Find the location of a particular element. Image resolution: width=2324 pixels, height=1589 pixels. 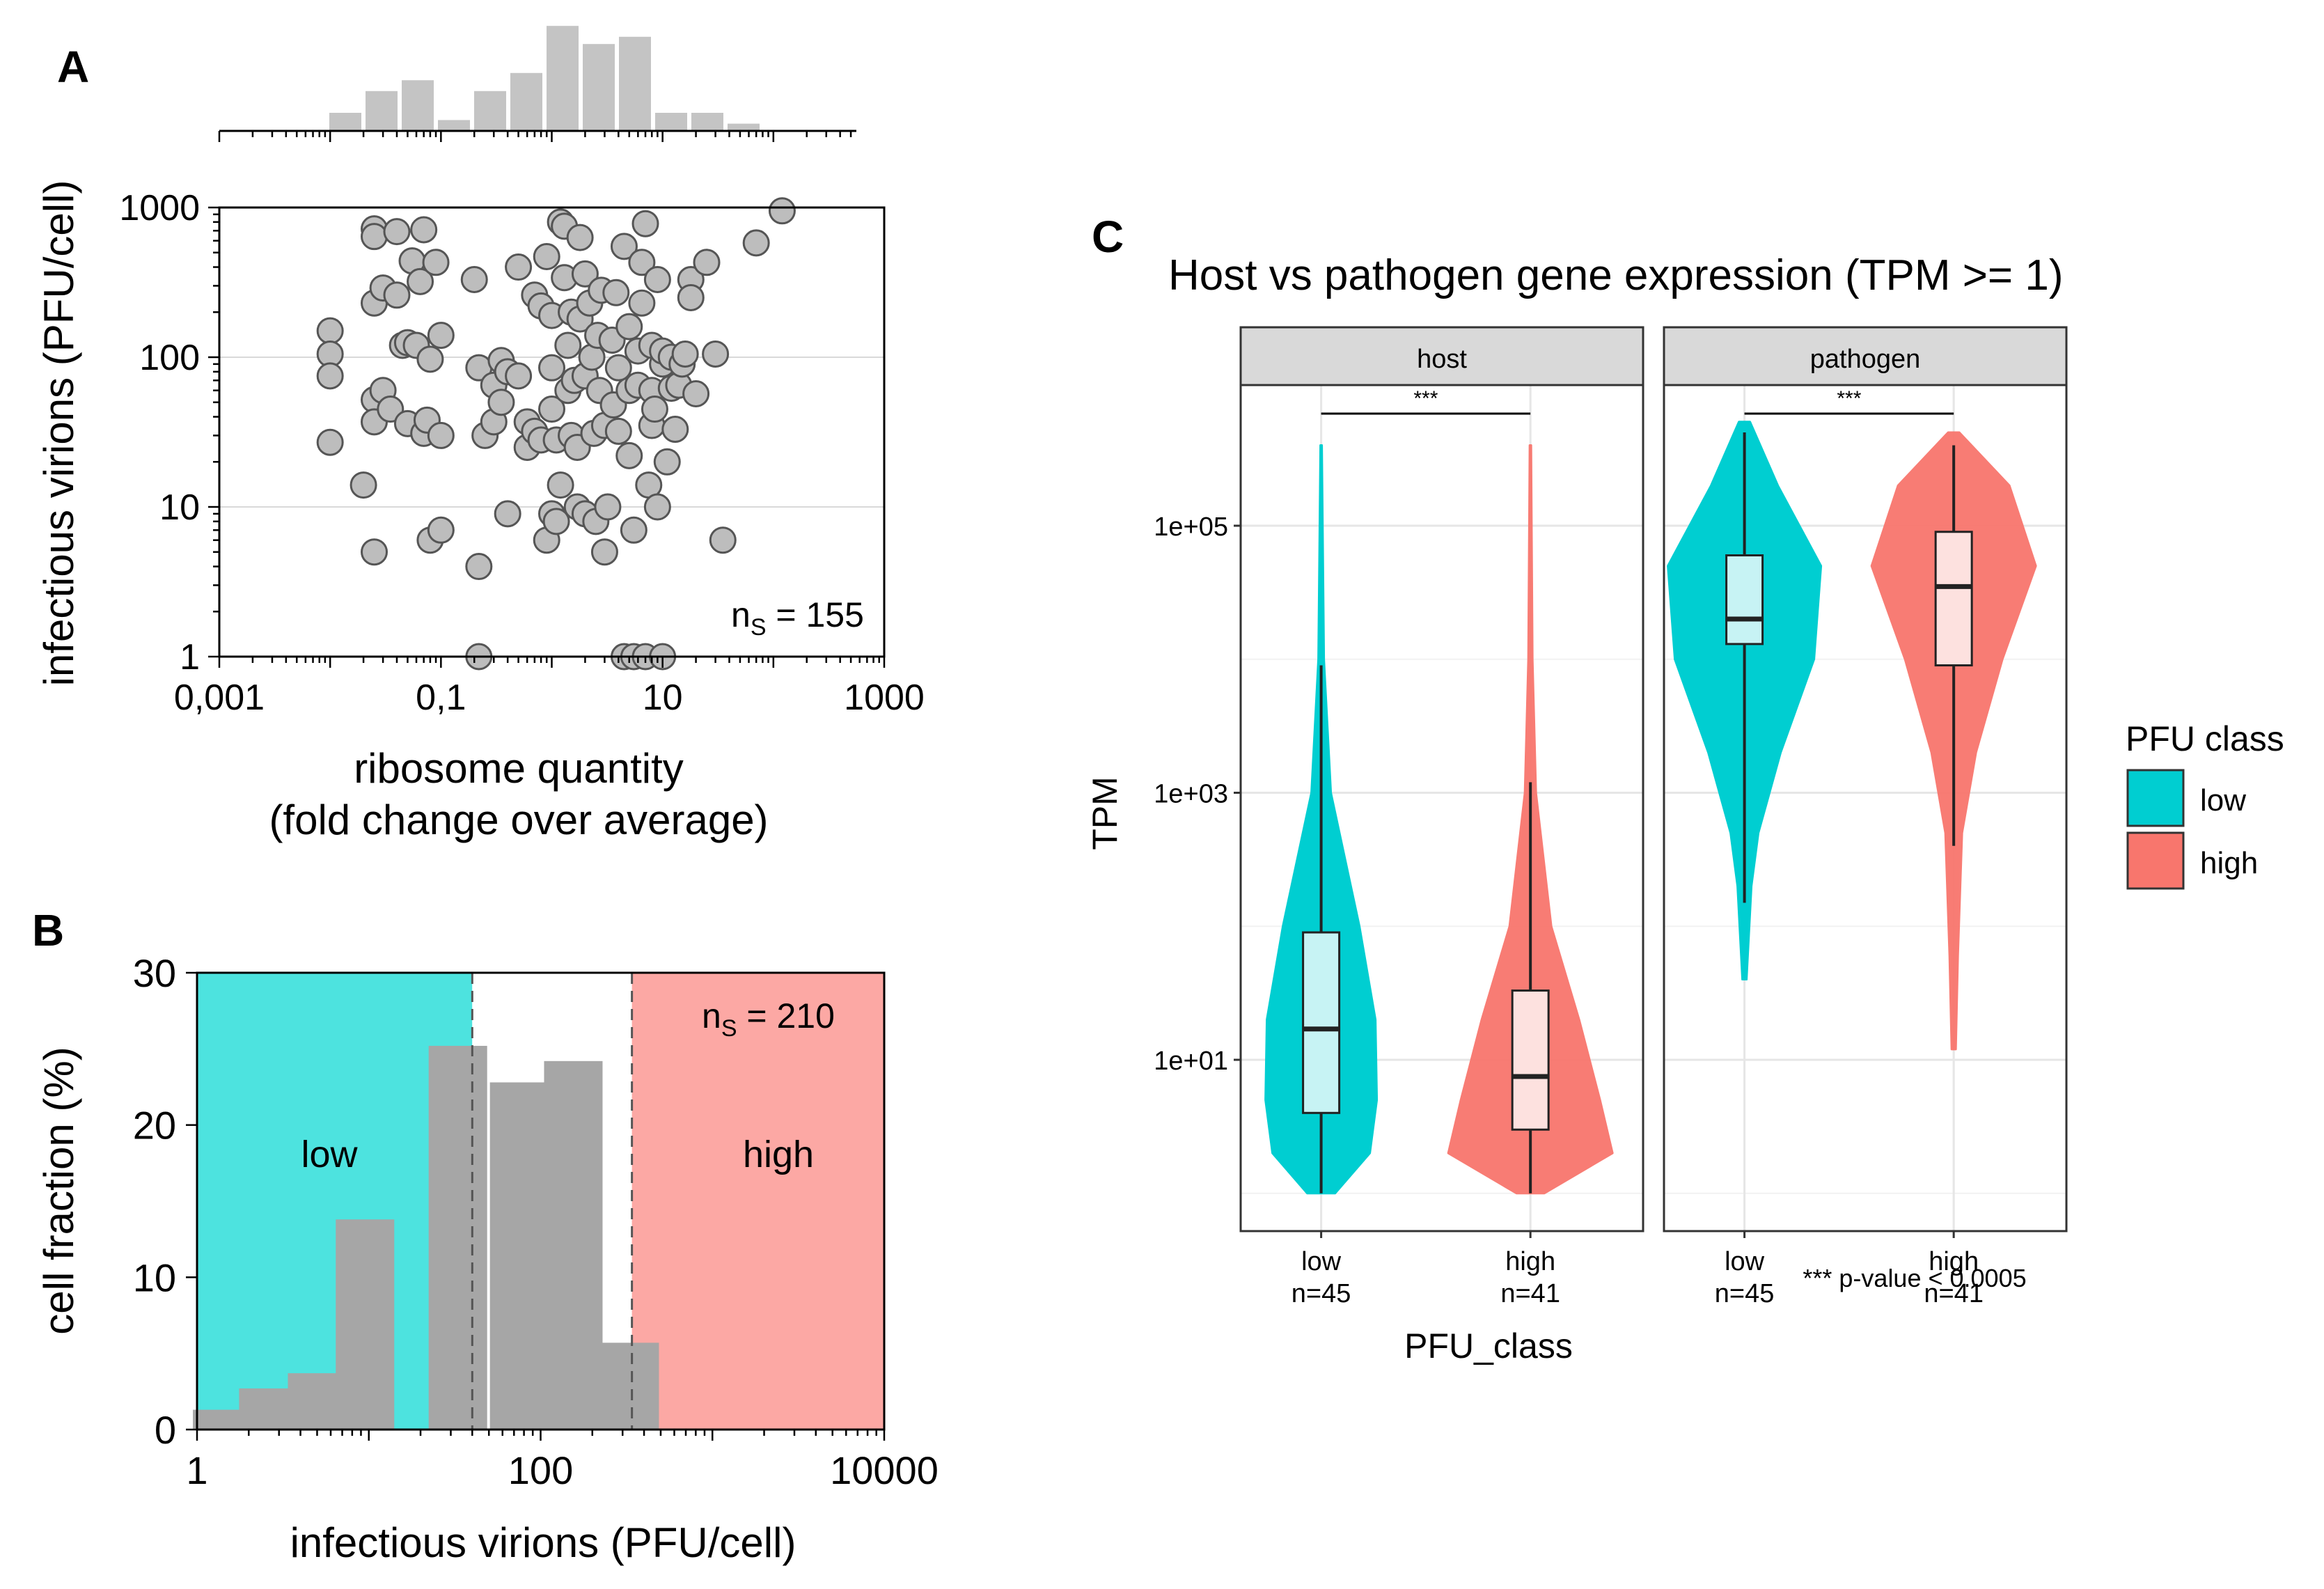

bar-x-tick-label: 1 is located at coordinates (197, 1470).